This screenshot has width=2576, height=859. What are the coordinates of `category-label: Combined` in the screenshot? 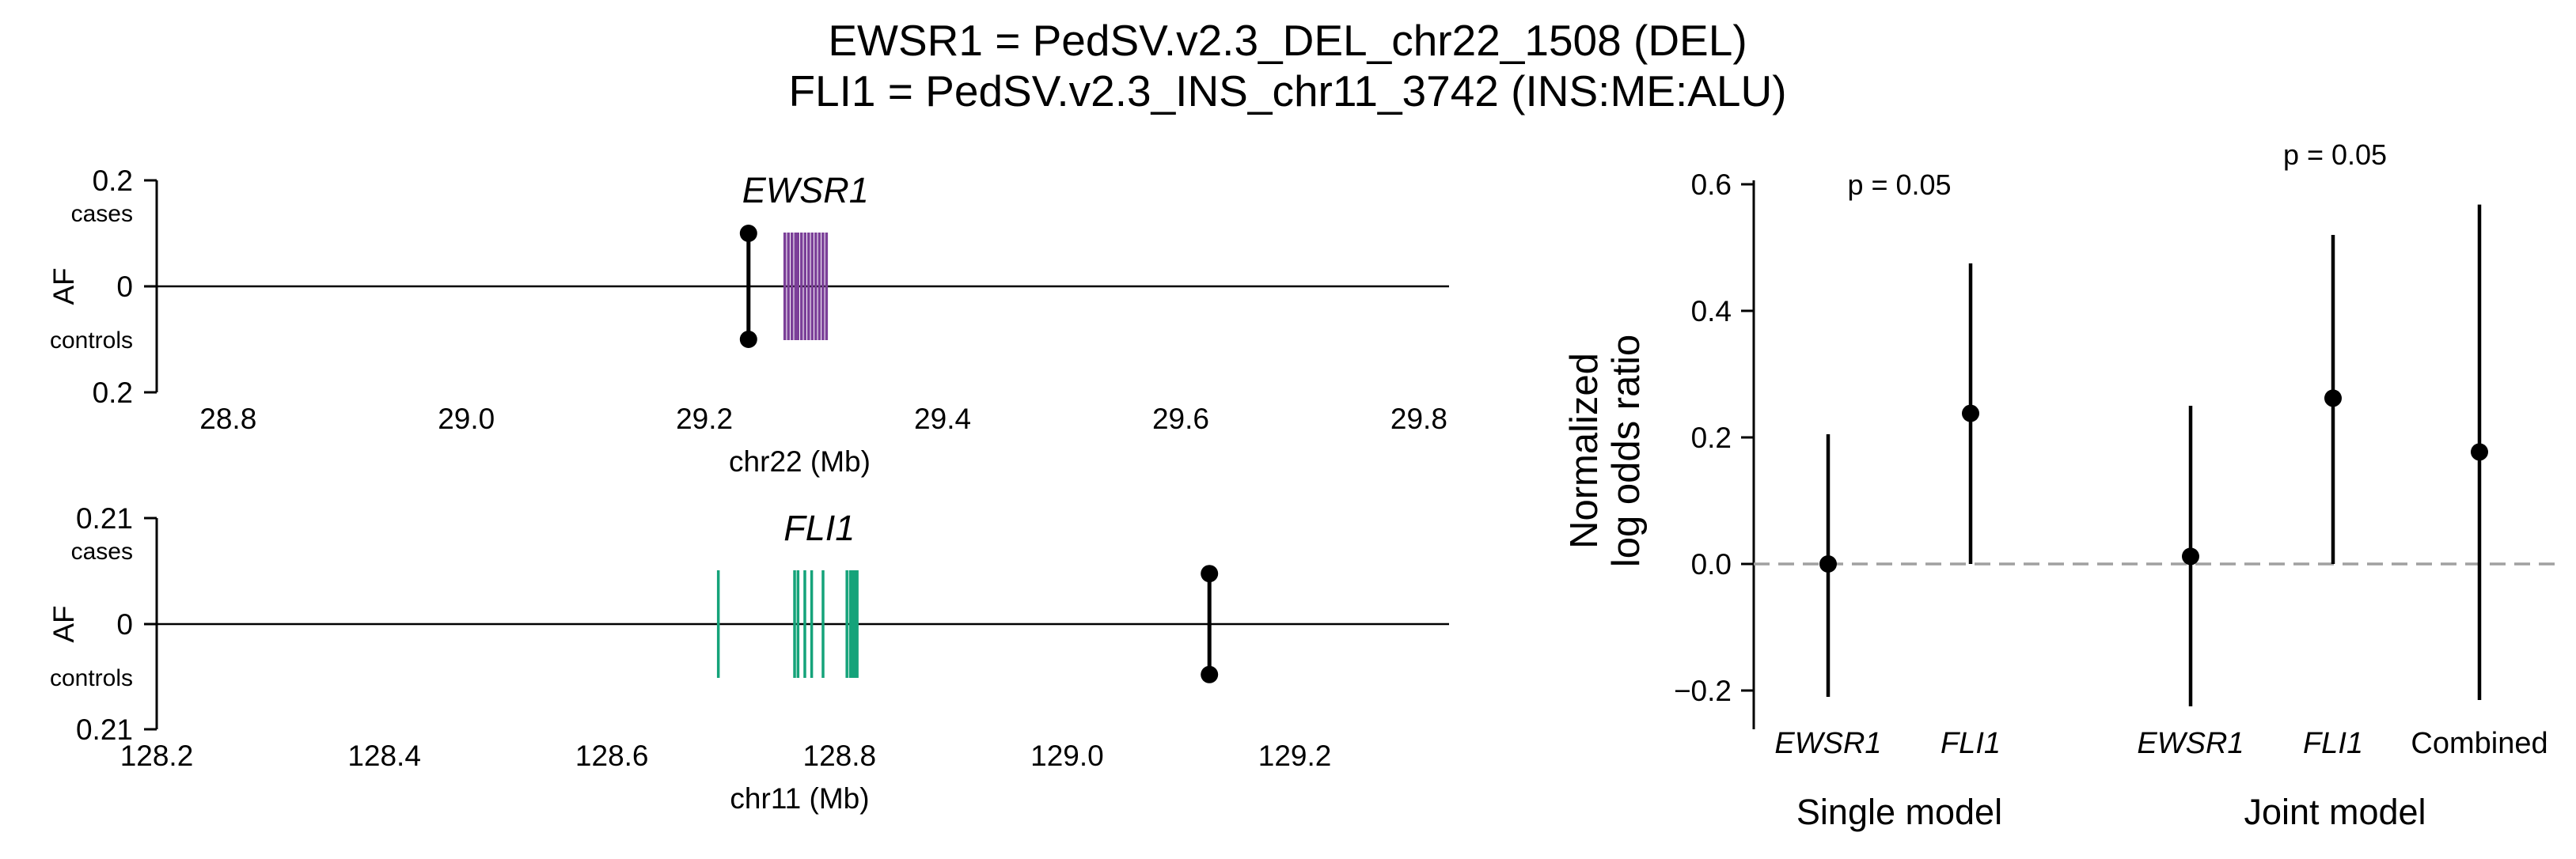 It's located at (2479, 743).